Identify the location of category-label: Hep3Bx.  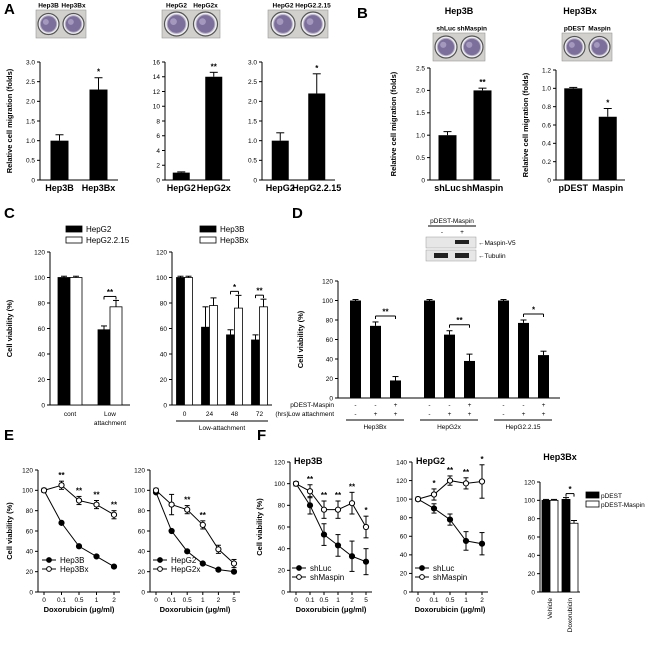
(375, 427).